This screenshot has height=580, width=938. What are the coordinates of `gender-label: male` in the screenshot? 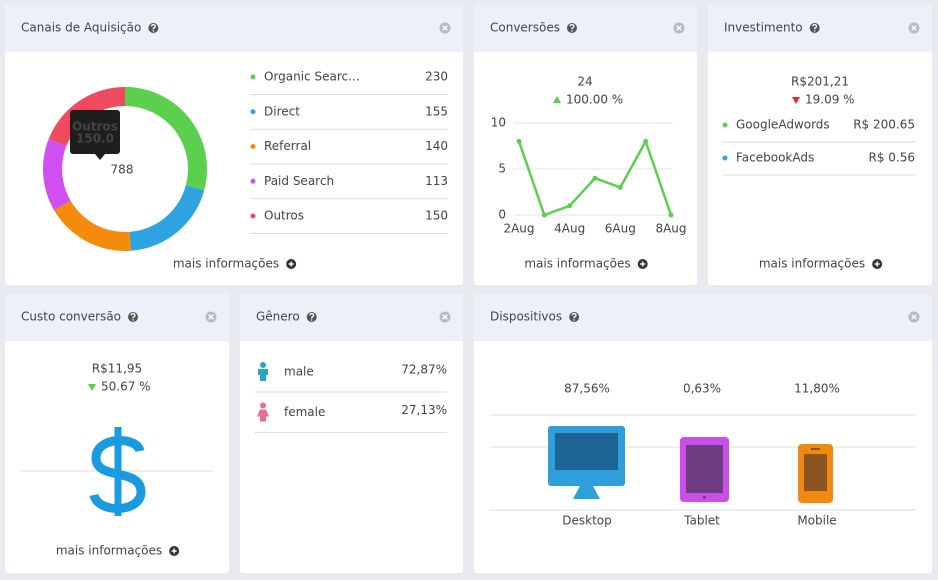 It's located at (299, 372).